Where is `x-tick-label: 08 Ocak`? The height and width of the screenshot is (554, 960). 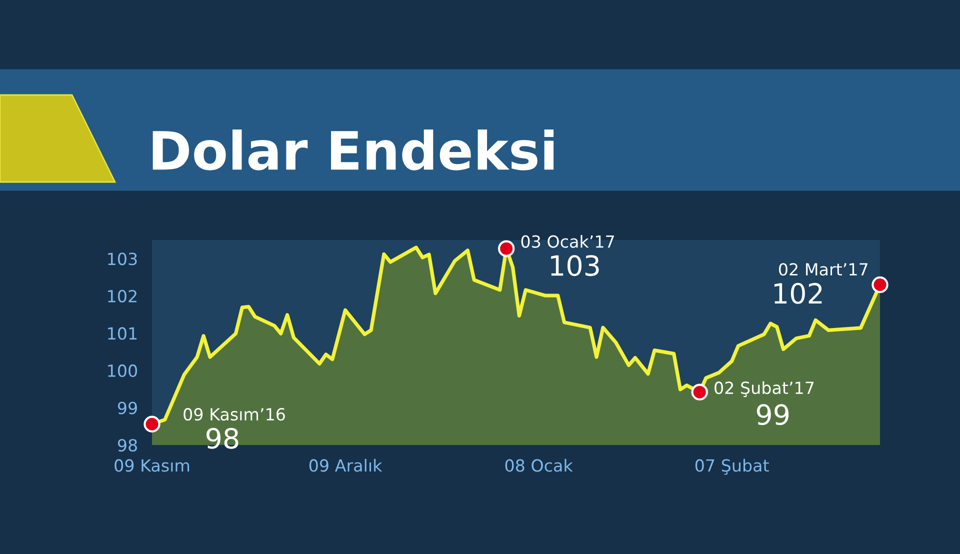
x-tick-label: 08 Ocak is located at coordinates (539, 465).